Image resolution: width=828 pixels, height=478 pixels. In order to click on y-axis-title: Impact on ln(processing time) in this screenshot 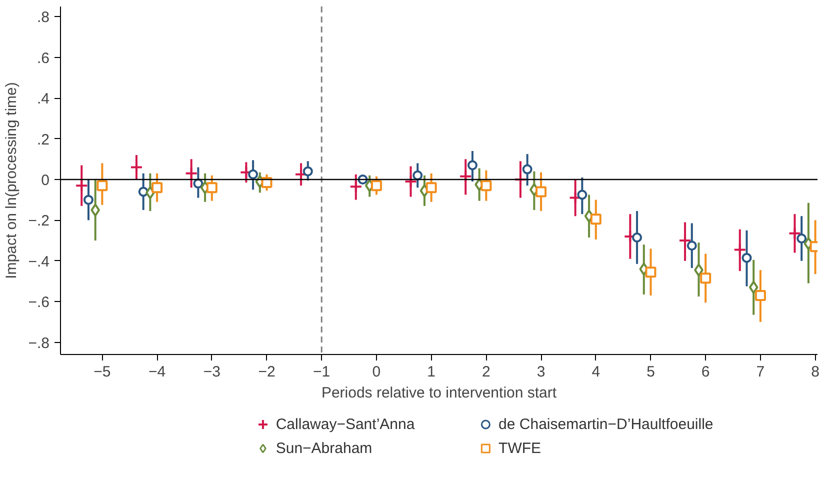, I will do `click(11, 180)`.